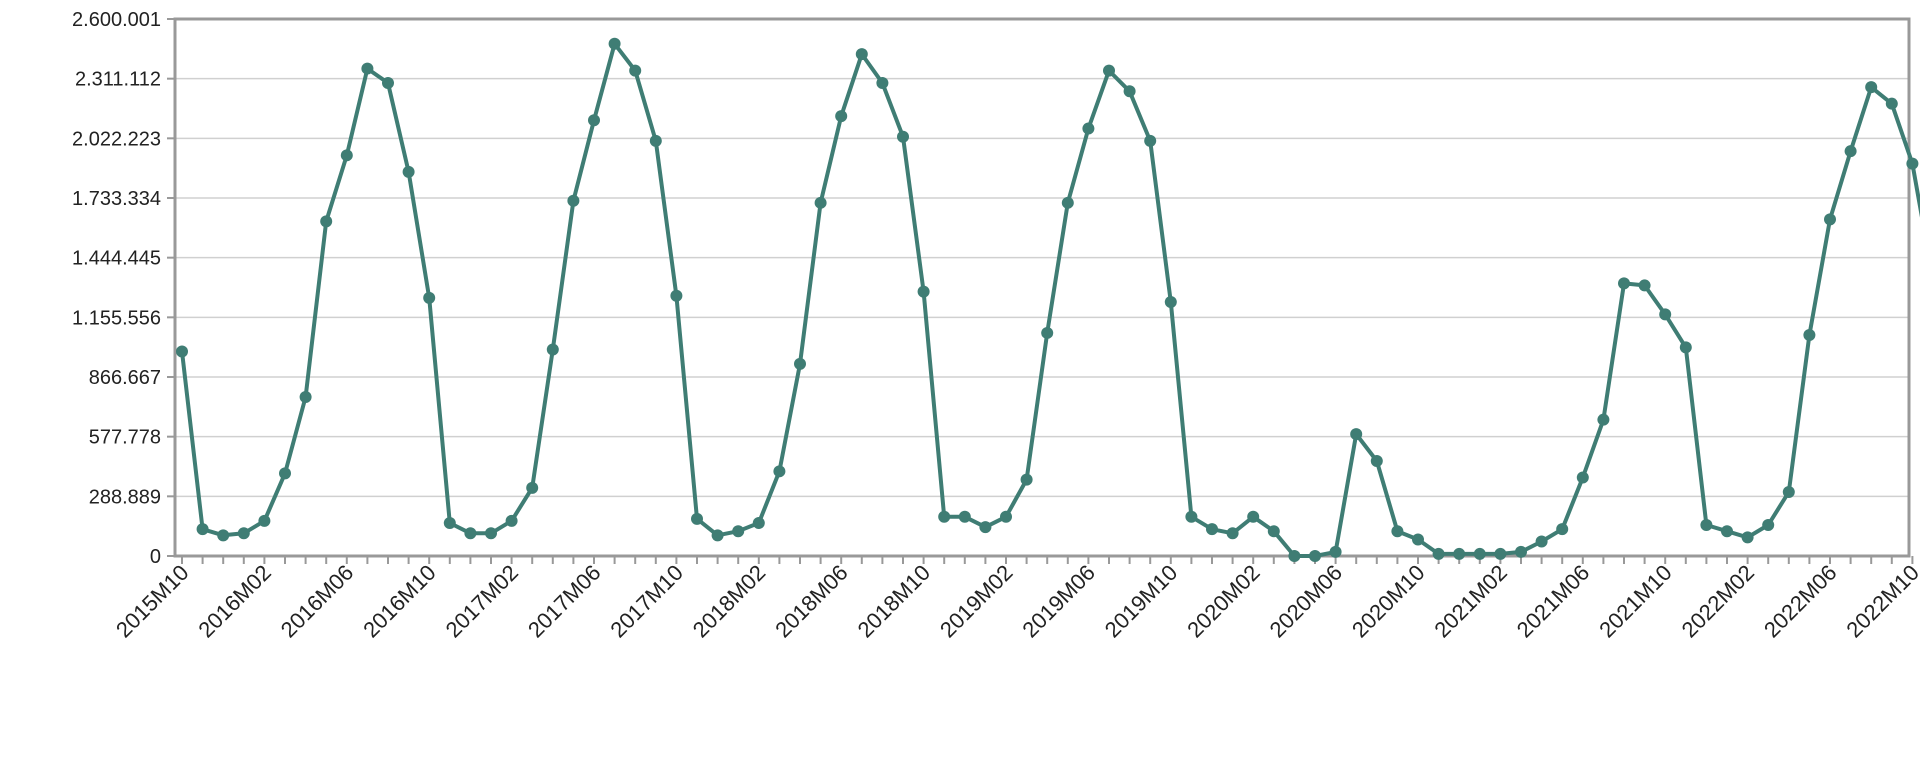 Image resolution: width=1920 pixels, height=758 pixels. What do you see at coordinates (155, 557) in the screenshot?
I see `y-tick-label: 0` at bounding box center [155, 557].